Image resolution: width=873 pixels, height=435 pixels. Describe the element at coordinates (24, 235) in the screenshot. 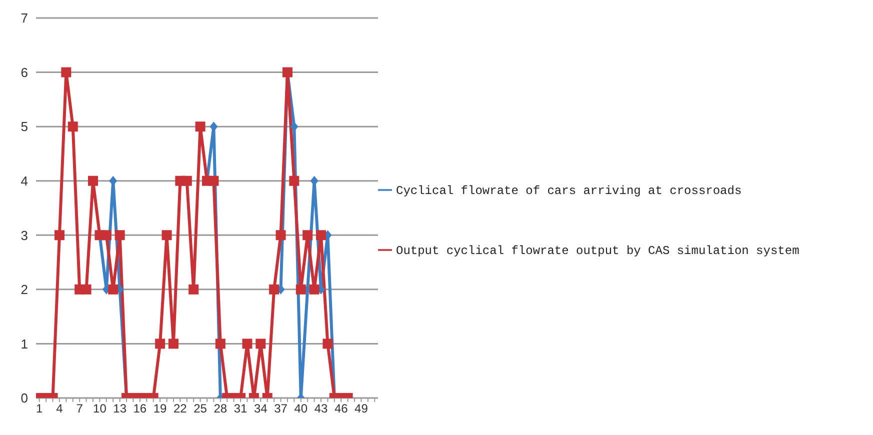

I see `y-tick-label: 3` at that location.